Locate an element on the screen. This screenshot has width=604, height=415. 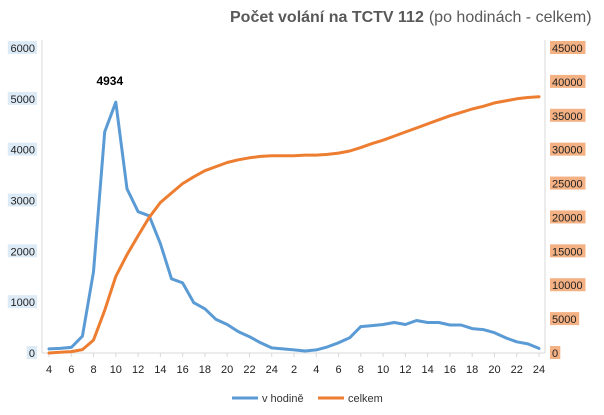
left-tick-label: 3000 is located at coordinates (23, 202).